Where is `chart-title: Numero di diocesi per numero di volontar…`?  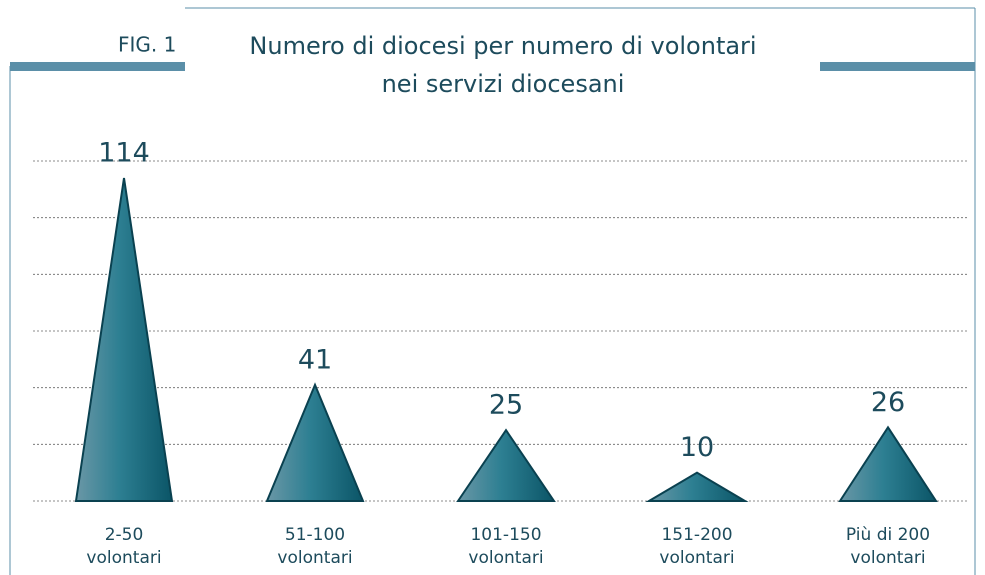 chart-title: Numero di diocesi per numero di volontar… is located at coordinates (502, 46).